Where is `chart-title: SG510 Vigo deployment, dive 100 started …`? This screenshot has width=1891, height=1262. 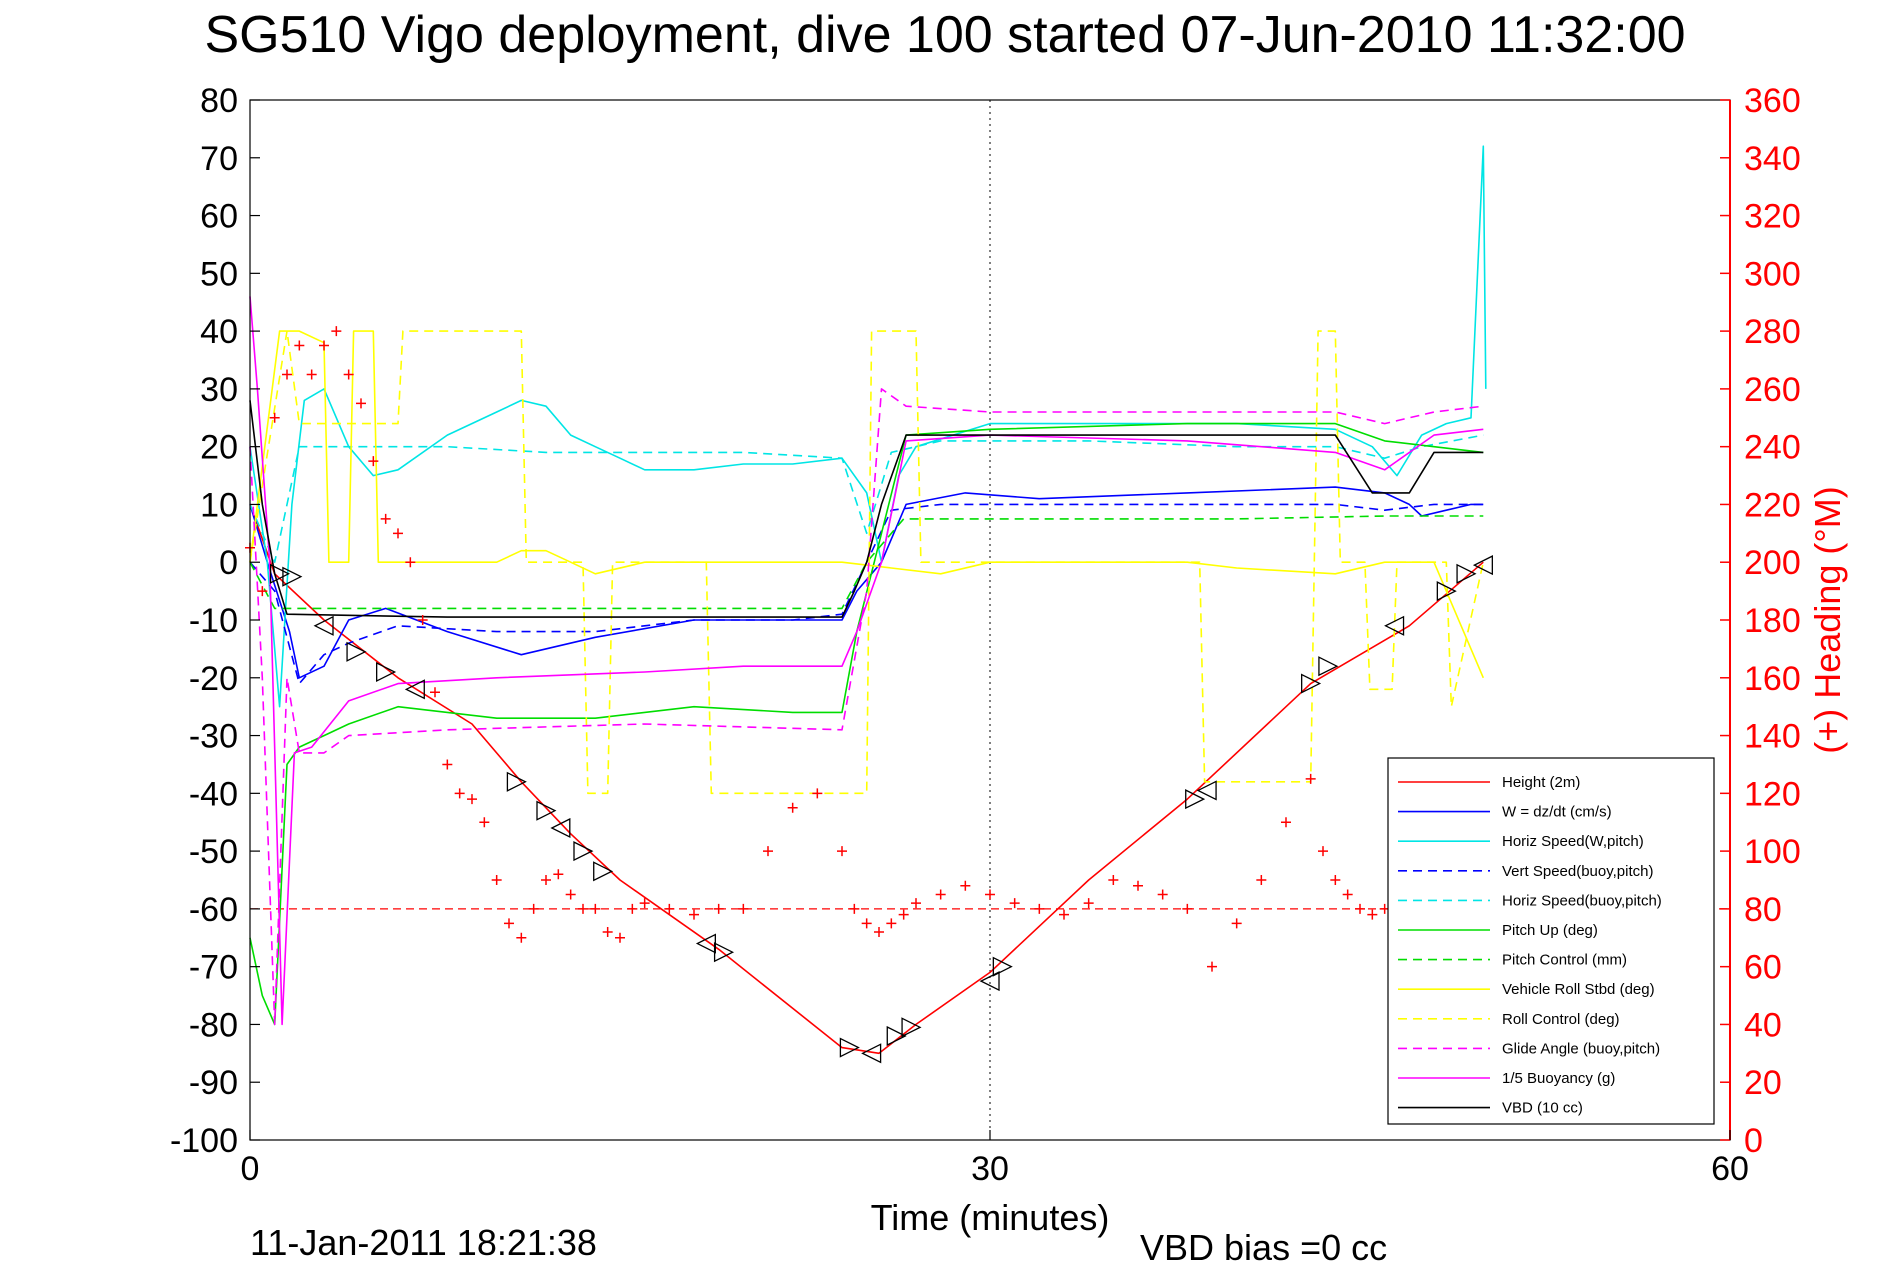 chart-title: SG510 Vigo deployment, dive 100 started … is located at coordinates (944, 35).